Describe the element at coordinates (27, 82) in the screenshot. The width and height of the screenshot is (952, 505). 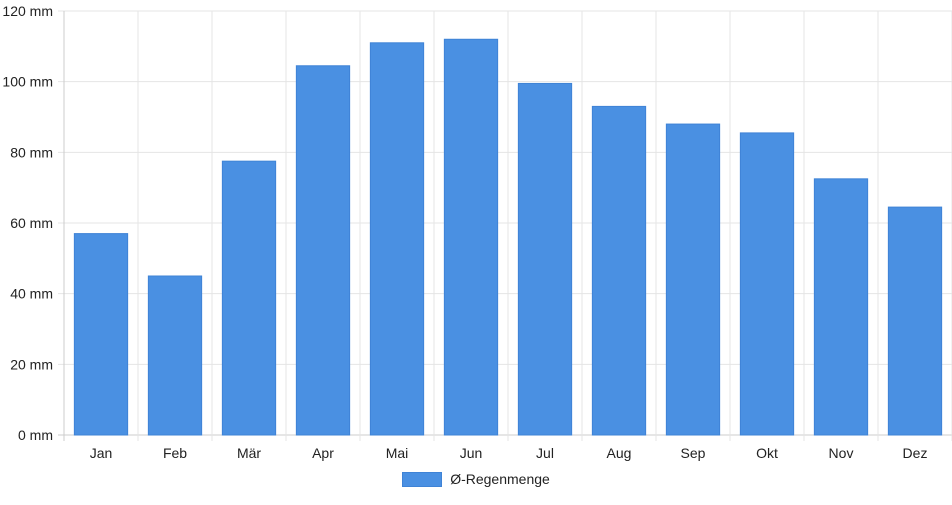
I see `y-tick-label: 100 mm` at that location.